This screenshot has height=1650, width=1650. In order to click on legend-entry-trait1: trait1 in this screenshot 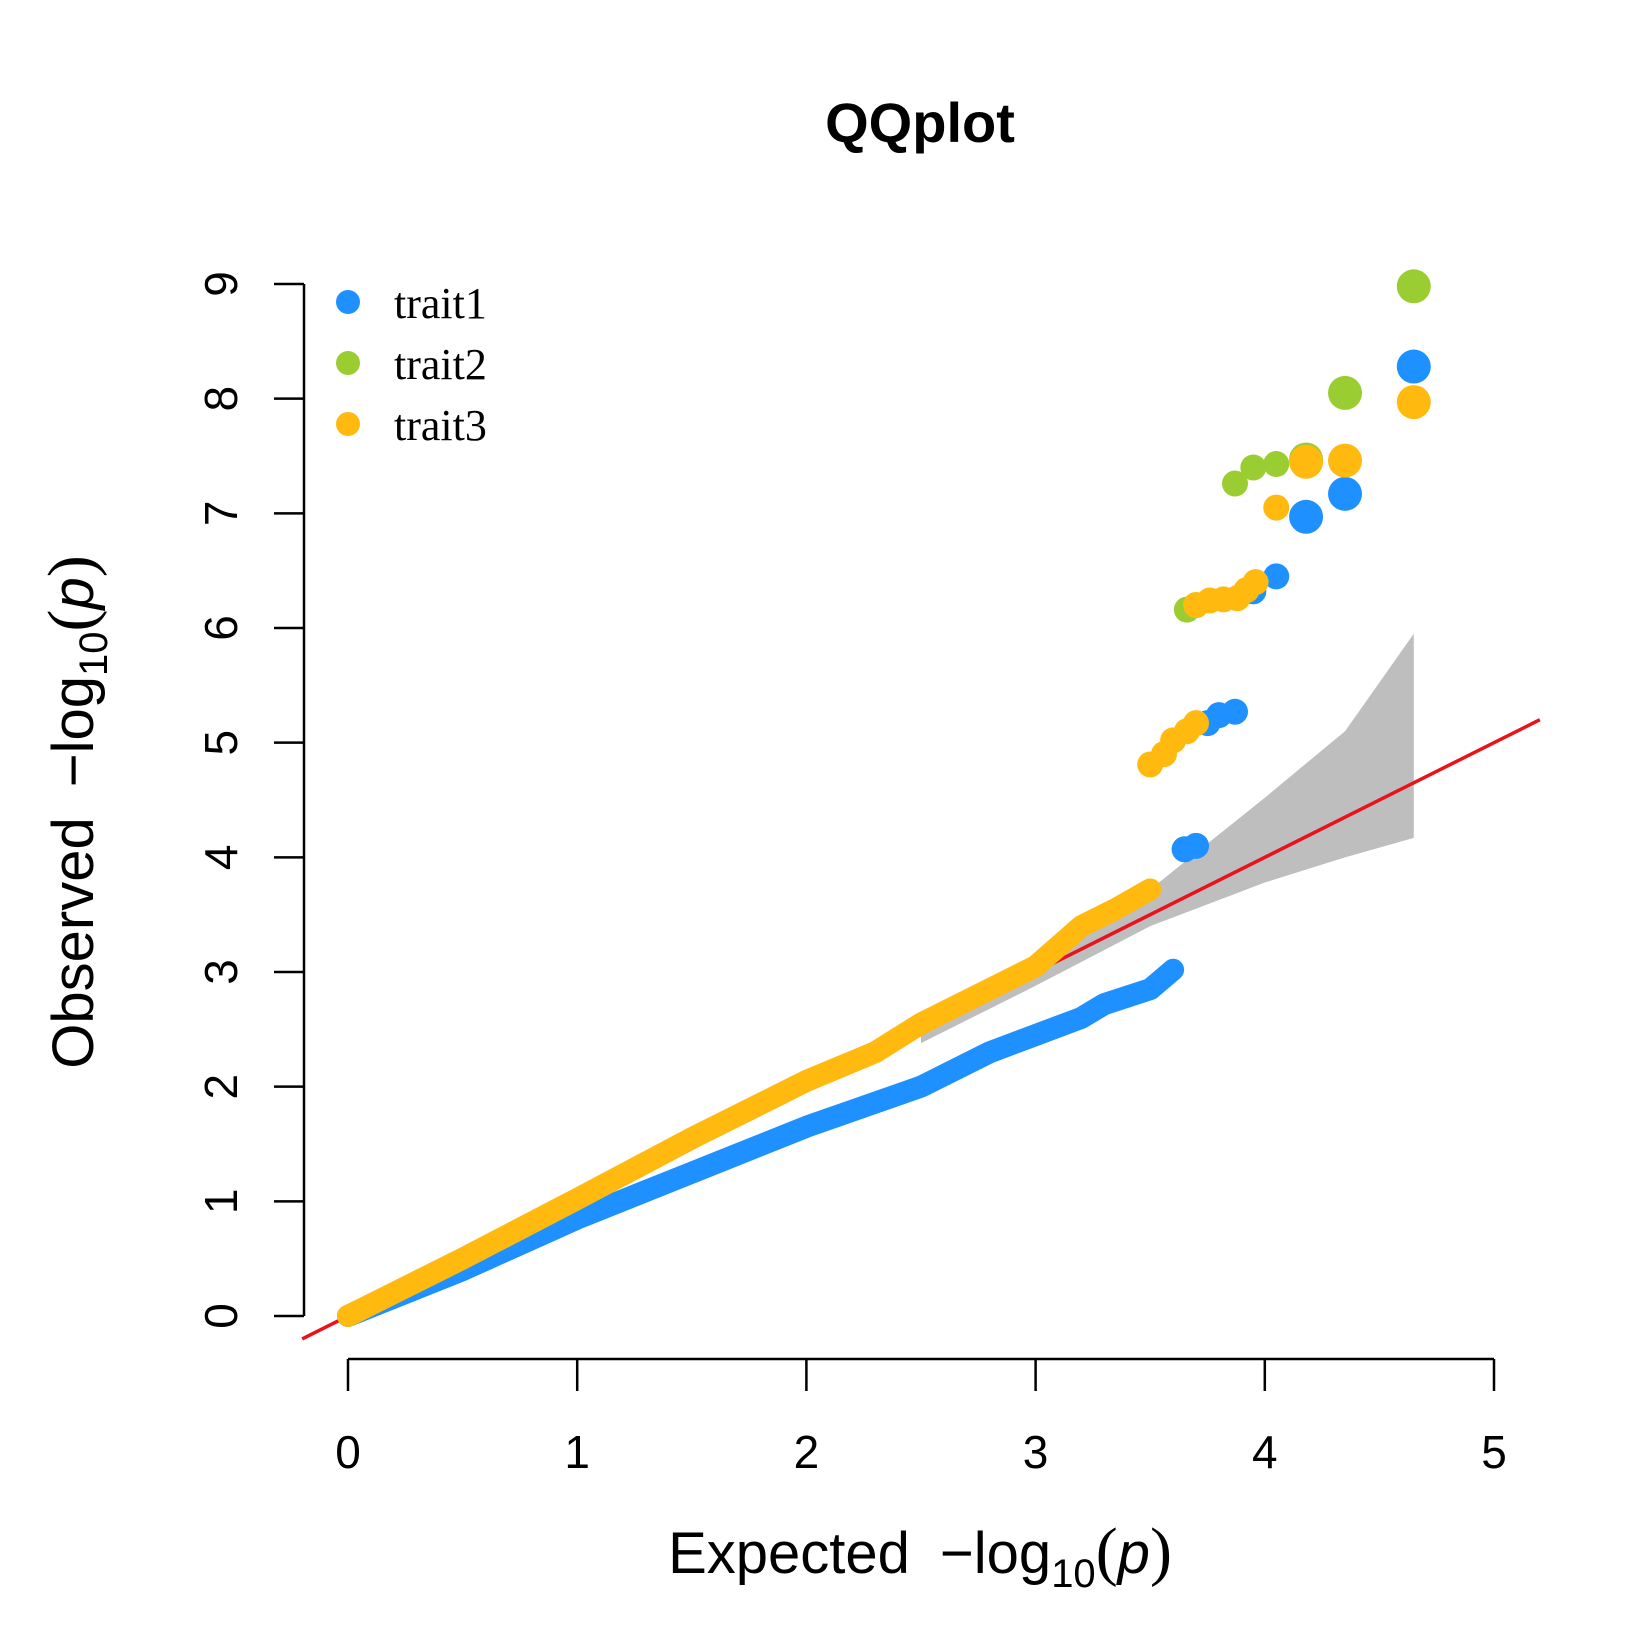, I will do `click(411, 303)`.